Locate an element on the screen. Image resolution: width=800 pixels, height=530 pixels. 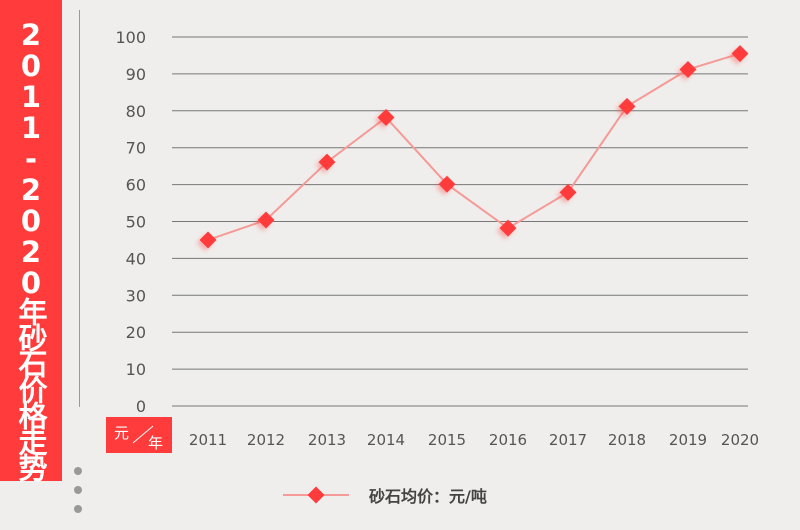
decorative-divider is located at coordinates (79, 208).